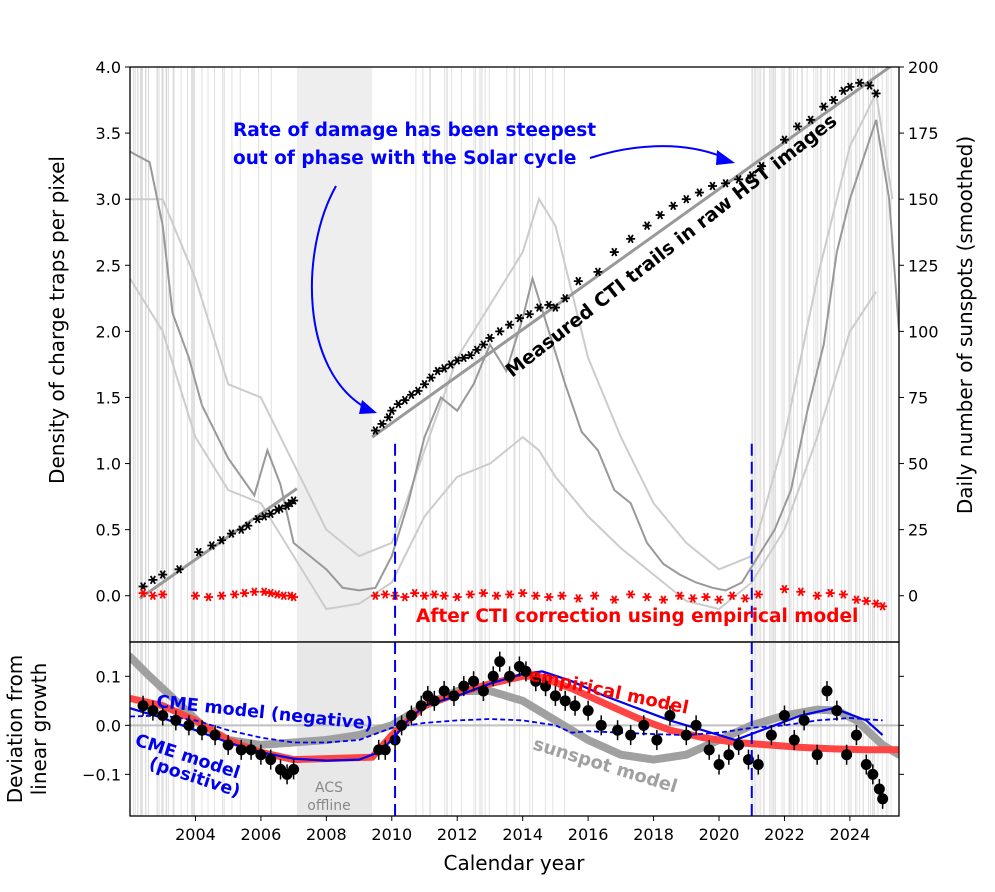 The height and width of the screenshot is (892, 995). Describe the element at coordinates (15, 729) in the screenshot. I see `bottom-y-axis-title-1: Deviation from` at that location.